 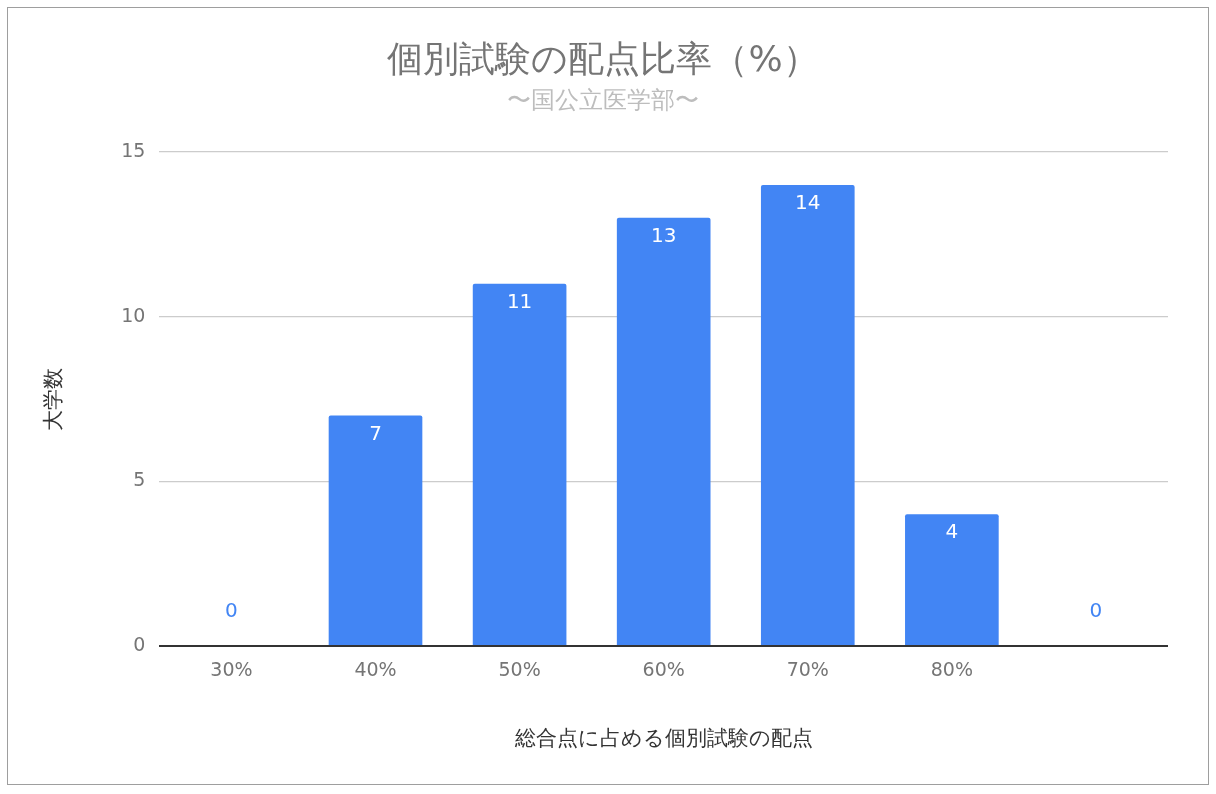 What do you see at coordinates (53, 399) in the screenshot?
I see `y-axis-title: 大学数` at bounding box center [53, 399].